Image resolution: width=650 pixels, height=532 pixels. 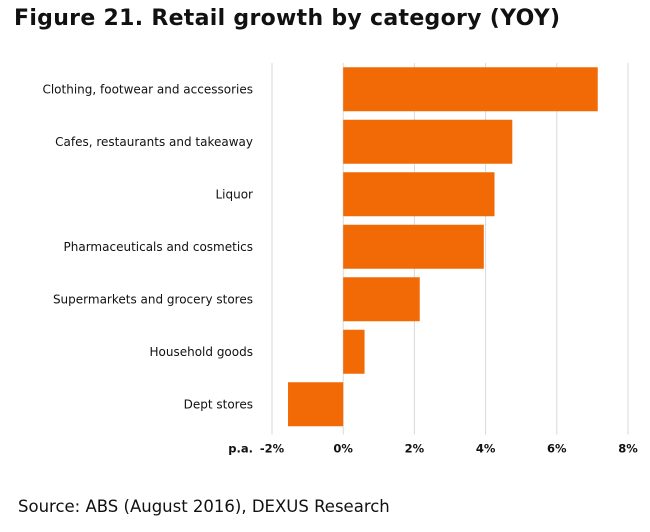 I want to click on x-tick-label: 0%, so click(x=343, y=449).